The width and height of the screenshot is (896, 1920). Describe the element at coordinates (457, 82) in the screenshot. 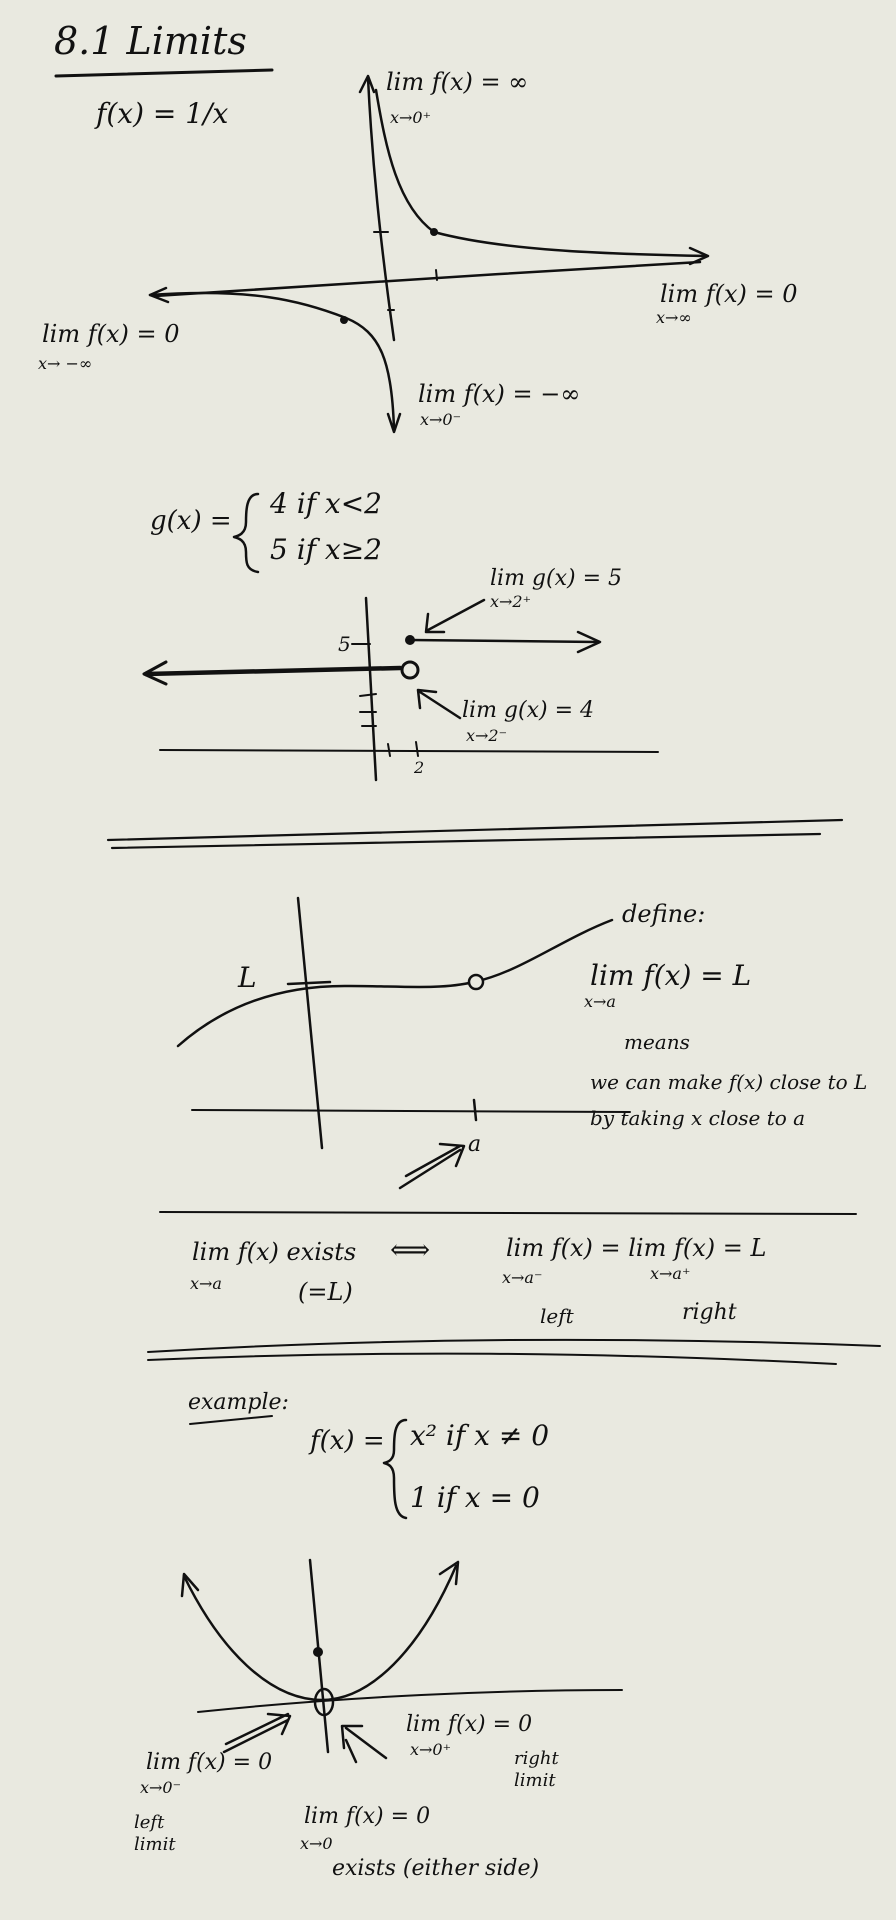

I see `limit-right-zero: lim f(x) = ∞` at that location.